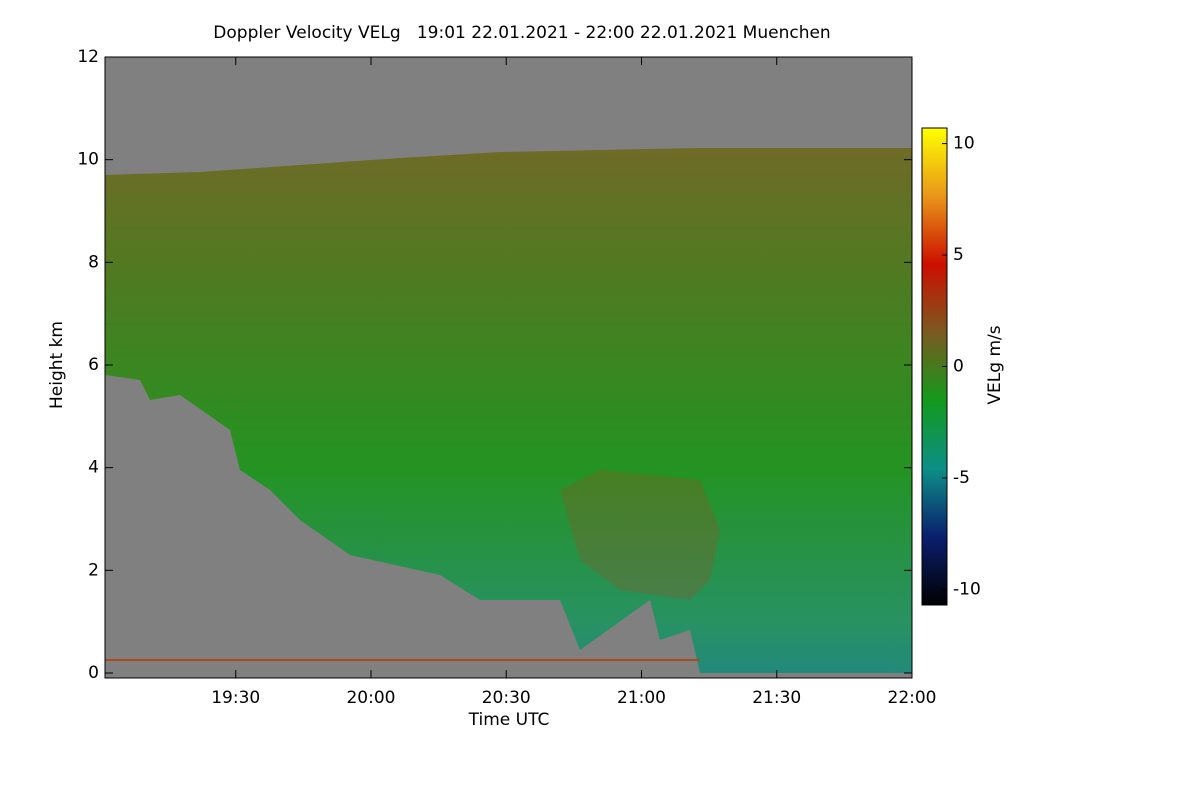 Image resolution: width=1200 pixels, height=800 pixels. Describe the element at coordinates (93, 365) in the screenshot. I see `y-tick-label: 6` at that location.